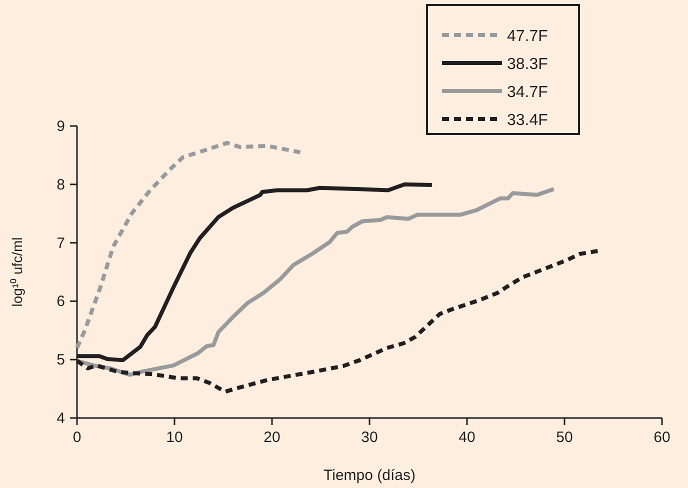  I want to click on line-series, so click(188, 245).